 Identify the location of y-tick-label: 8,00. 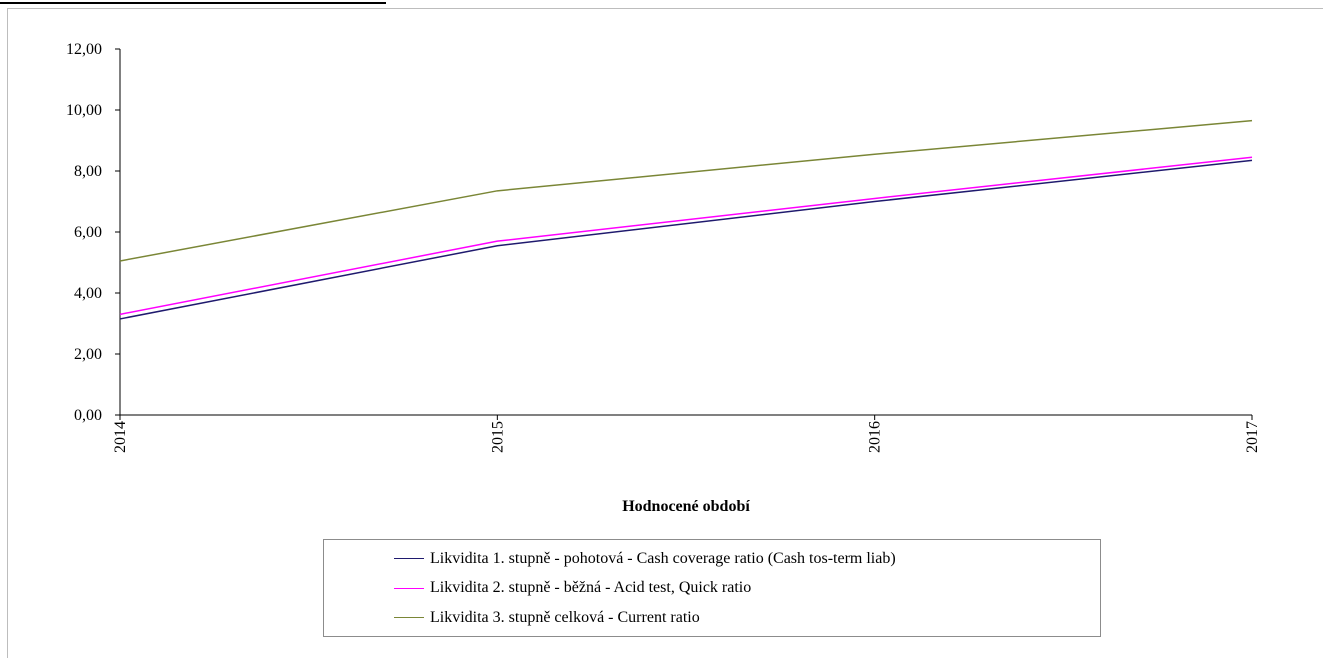
(88, 171).